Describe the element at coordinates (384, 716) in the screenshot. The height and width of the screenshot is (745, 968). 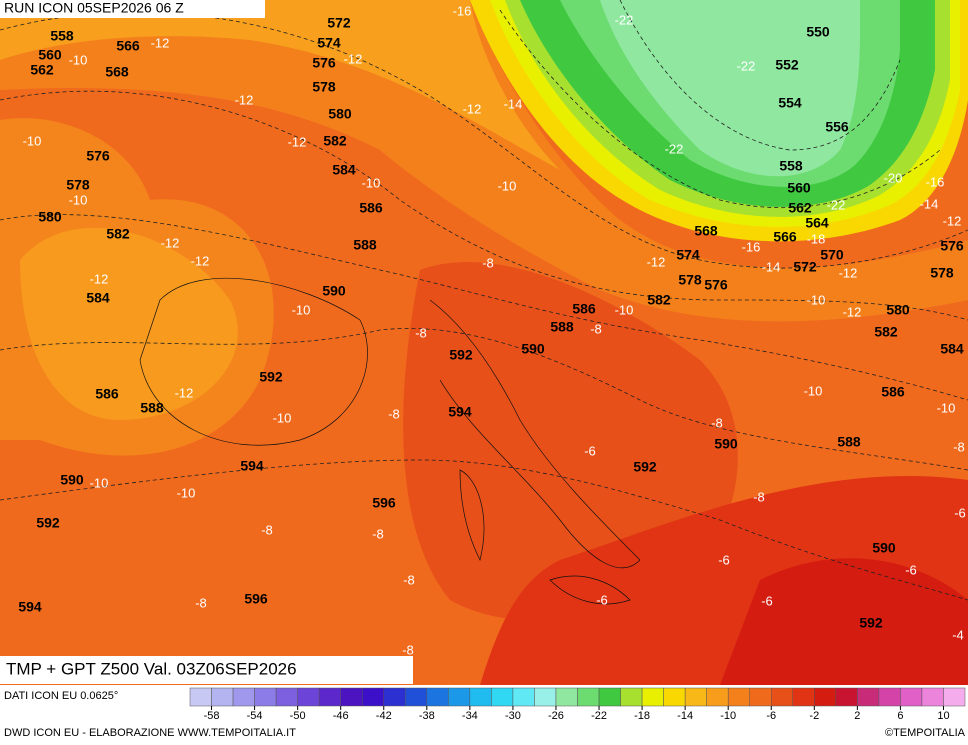
I see `legend-tick-label: -42` at that location.